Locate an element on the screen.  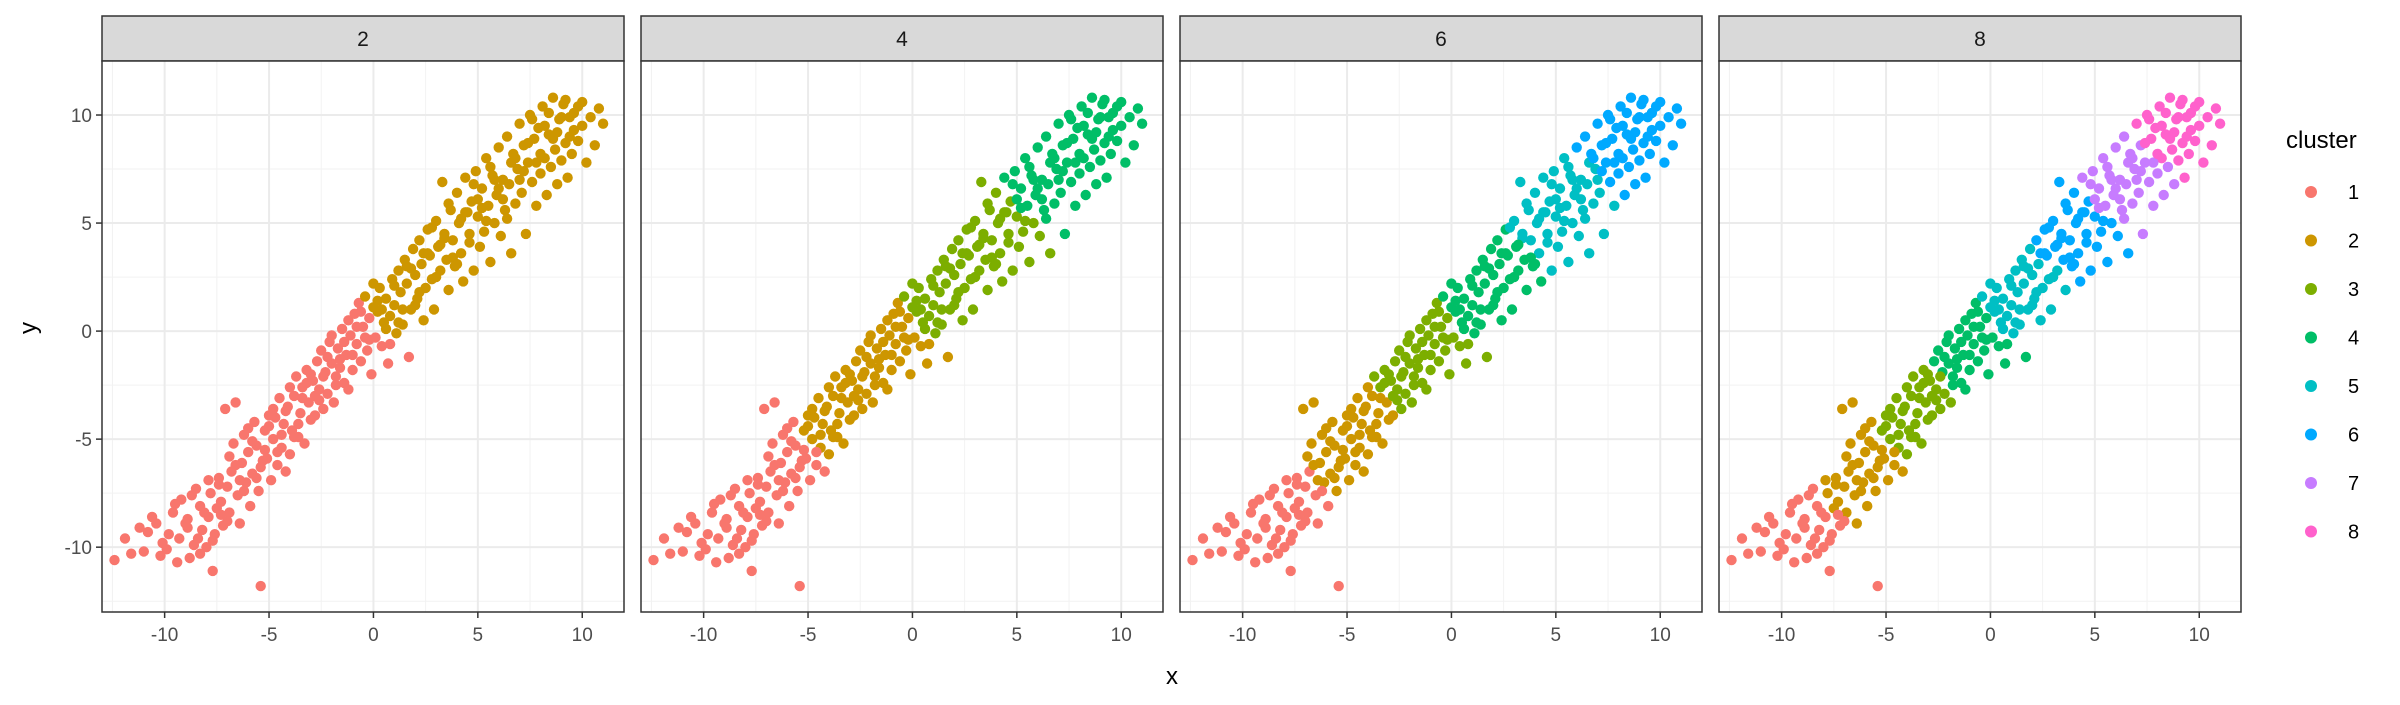
x-tick-label: -10 is located at coordinates (164, 635).